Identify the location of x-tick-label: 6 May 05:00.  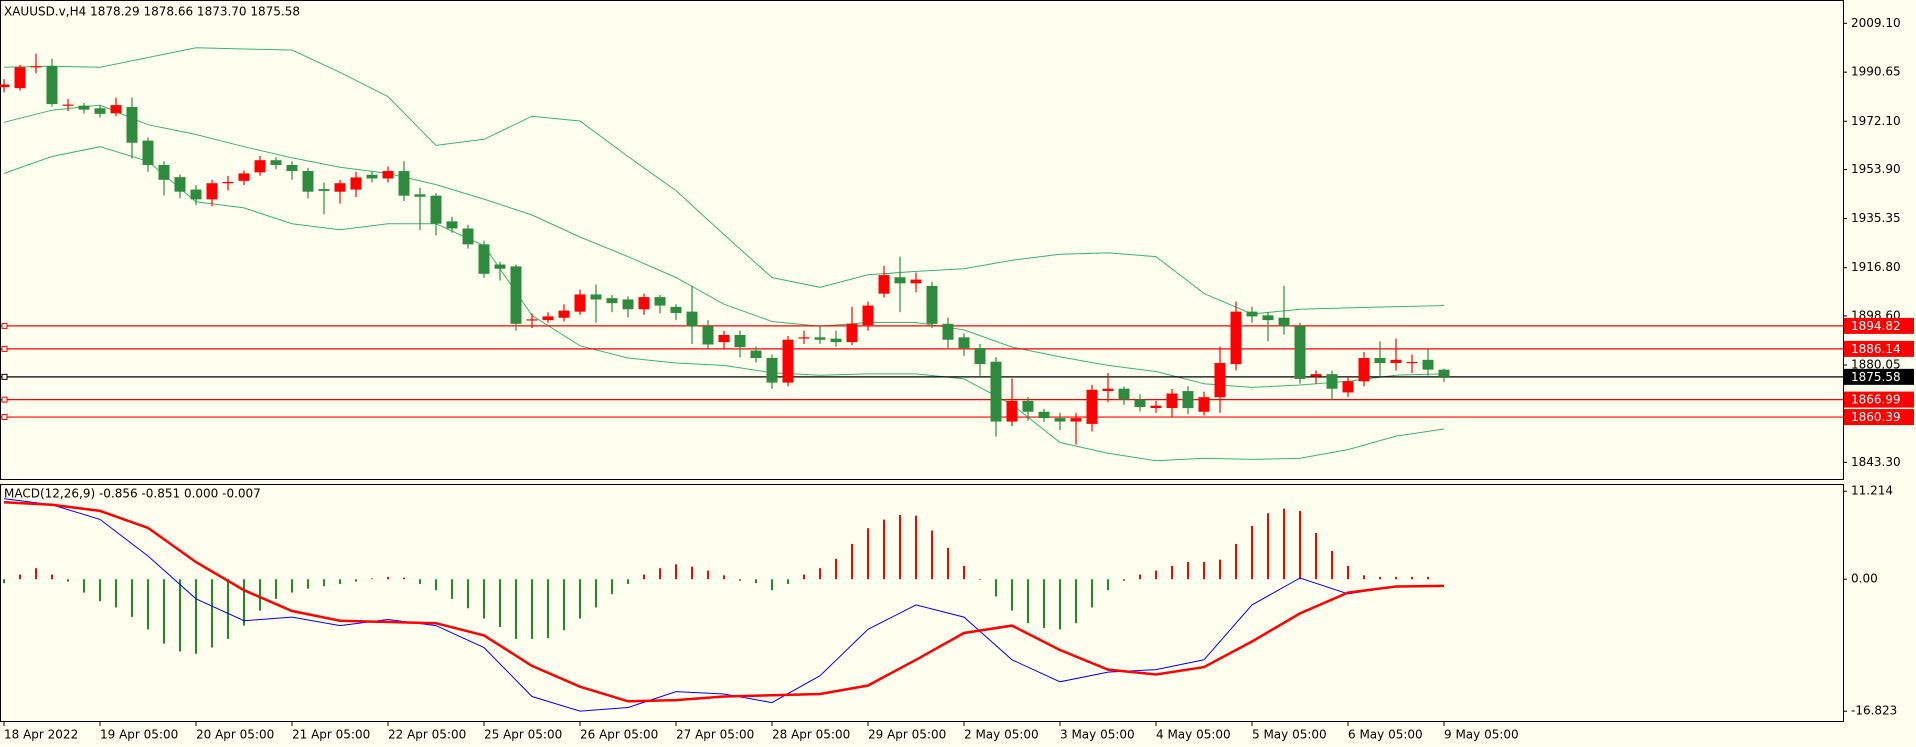
(1385, 735).